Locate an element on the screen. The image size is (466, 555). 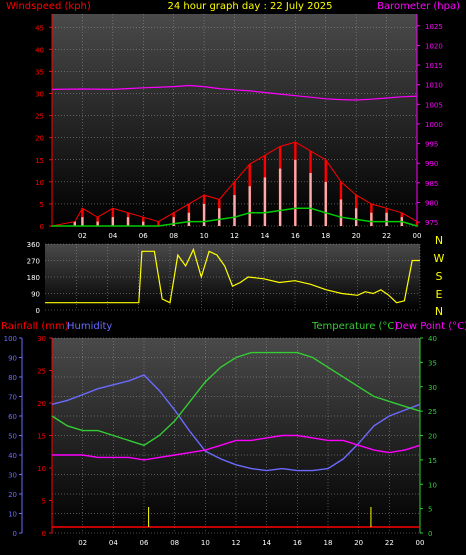
temperature-tick-label: 0 is located at coordinates (430, 534).